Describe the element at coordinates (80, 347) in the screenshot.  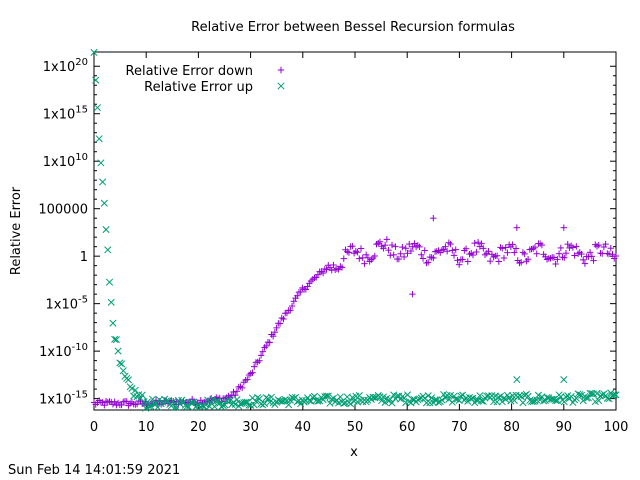
I see `y-tick-exponent: -10` at that location.